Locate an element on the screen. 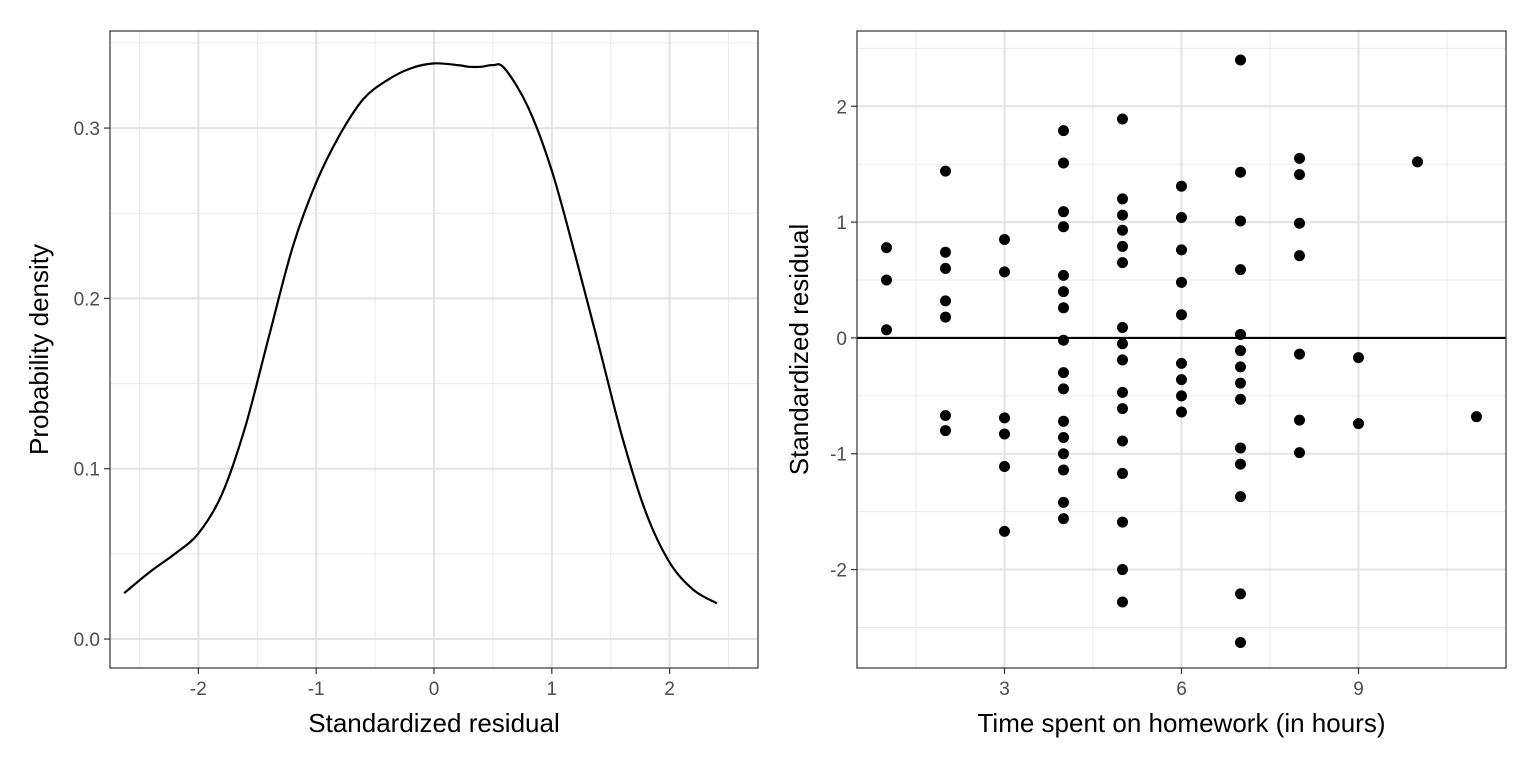 This screenshot has width=1536, height=773. x-tick-label: 0 is located at coordinates (434, 689).